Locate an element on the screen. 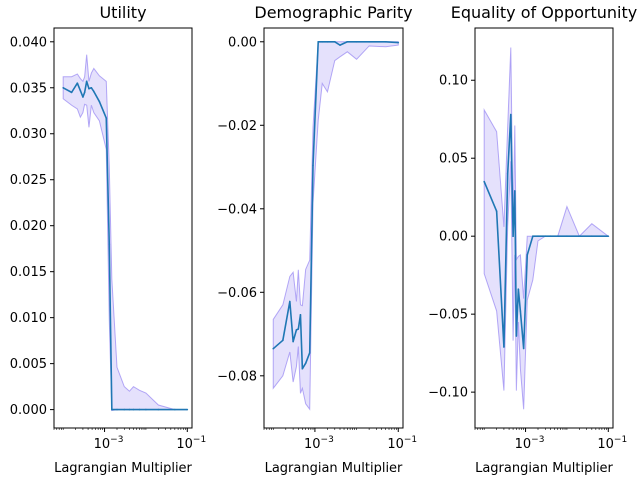 The height and width of the screenshot is (480, 640). y-tick-label: 0.035 is located at coordinates (28, 88).